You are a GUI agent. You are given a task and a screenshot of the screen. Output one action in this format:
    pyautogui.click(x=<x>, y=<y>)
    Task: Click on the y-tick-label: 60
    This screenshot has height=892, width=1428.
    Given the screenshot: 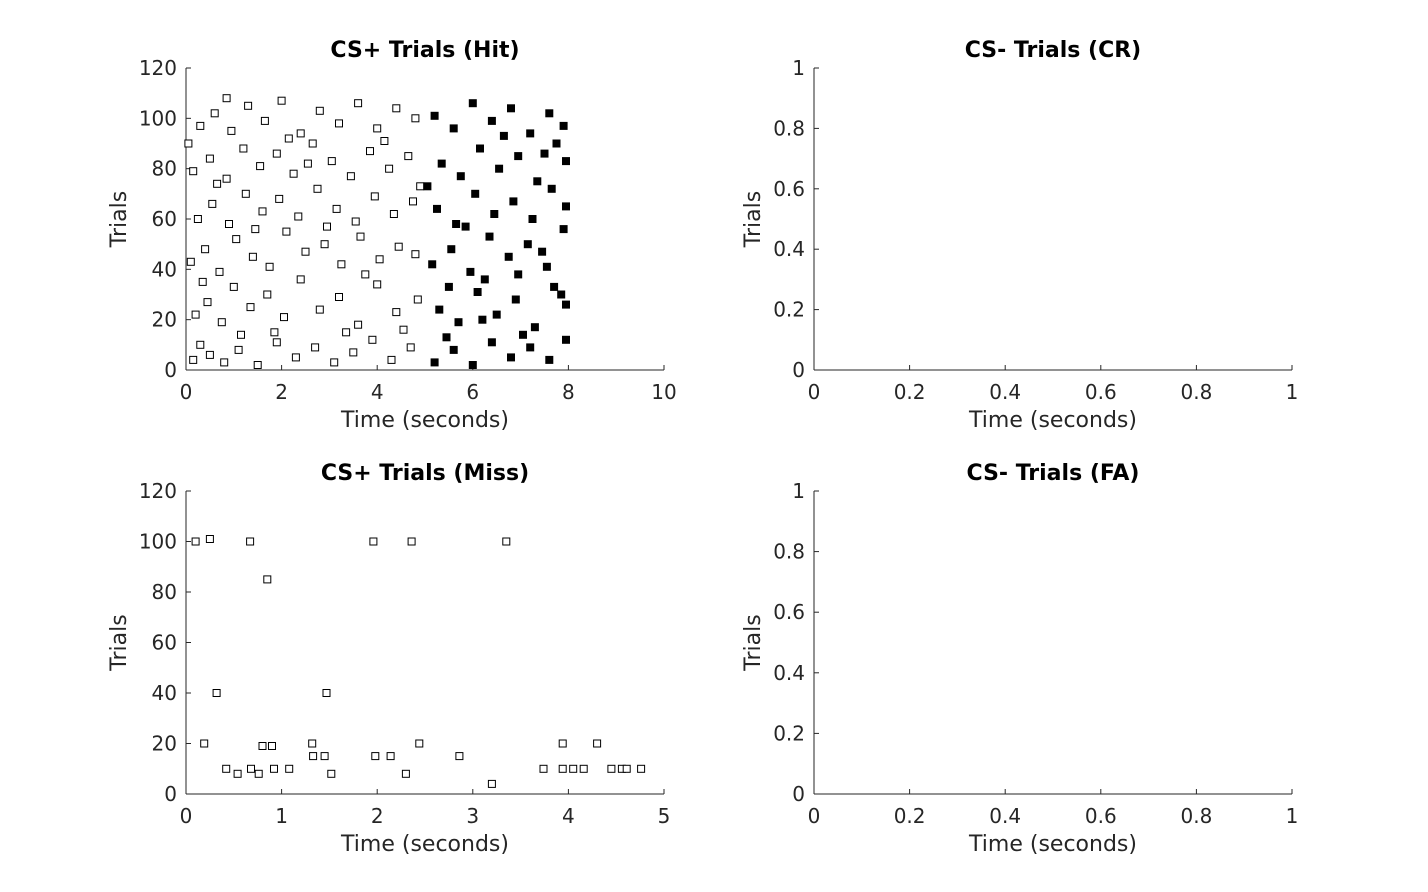 What is the action you would take?
    pyautogui.click(x=164, y=643)
    